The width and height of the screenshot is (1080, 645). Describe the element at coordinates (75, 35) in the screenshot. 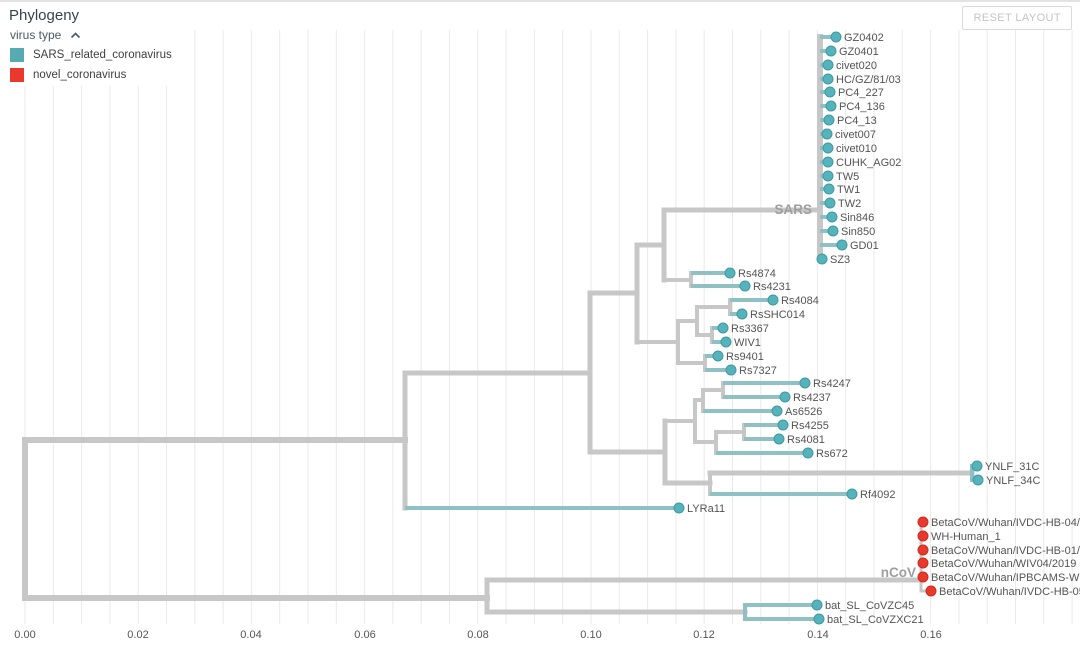

I see `chevron-up-icon` at that location.